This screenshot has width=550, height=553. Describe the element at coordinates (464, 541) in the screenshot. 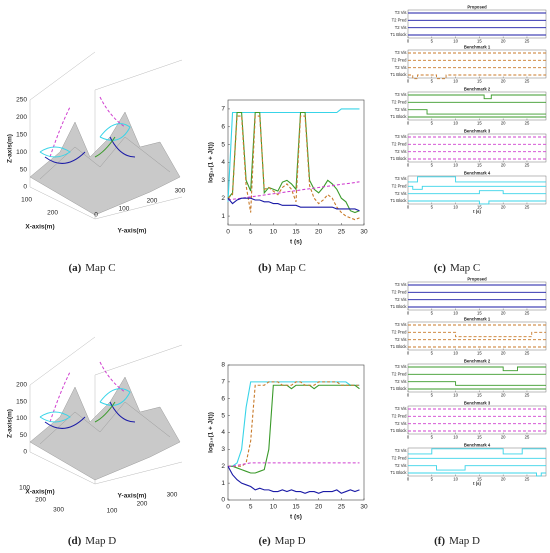

I see `caption-text: Map D` at that location.